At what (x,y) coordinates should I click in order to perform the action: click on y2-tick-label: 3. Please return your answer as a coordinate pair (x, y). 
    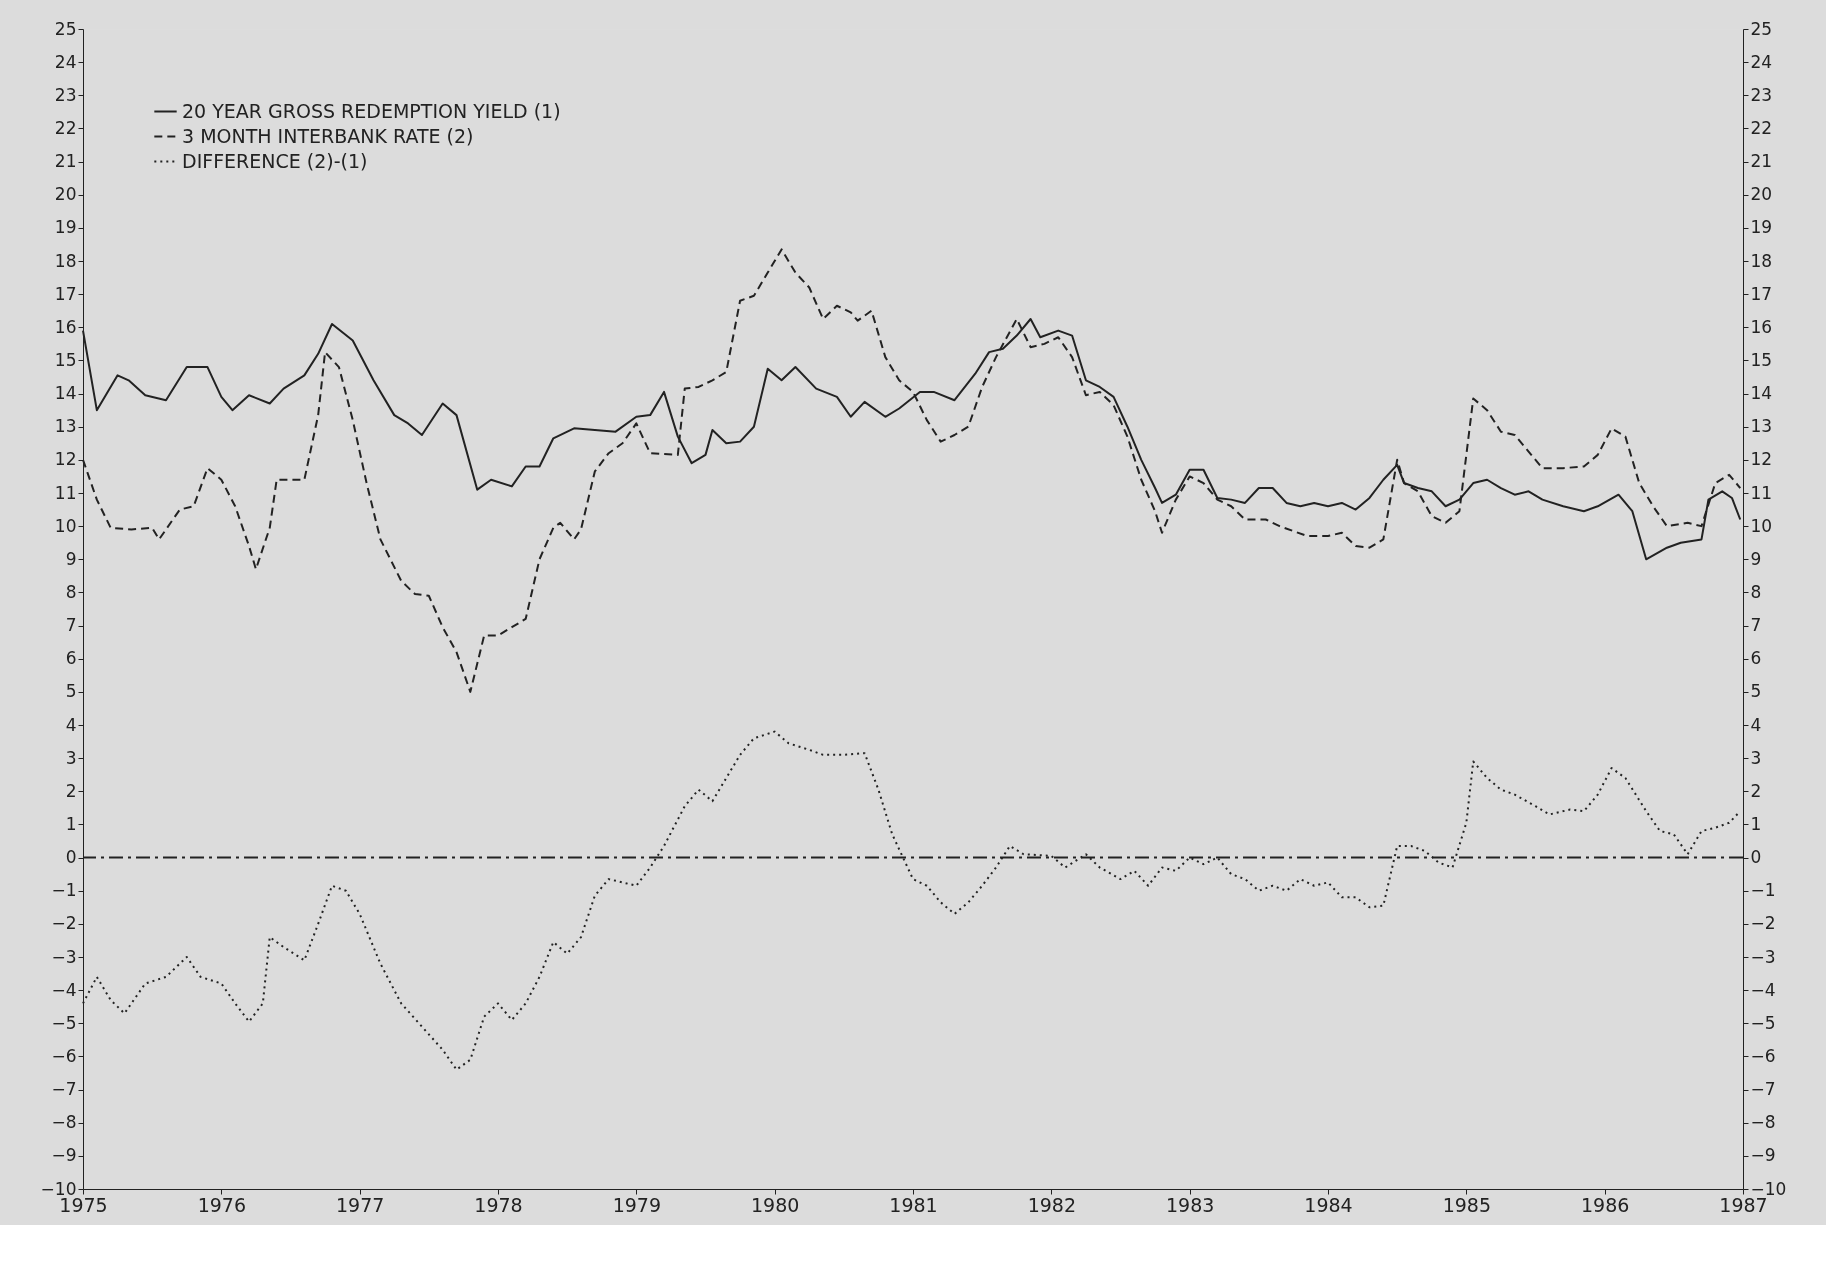
    Looking at the image, I should click on (1756, 757).